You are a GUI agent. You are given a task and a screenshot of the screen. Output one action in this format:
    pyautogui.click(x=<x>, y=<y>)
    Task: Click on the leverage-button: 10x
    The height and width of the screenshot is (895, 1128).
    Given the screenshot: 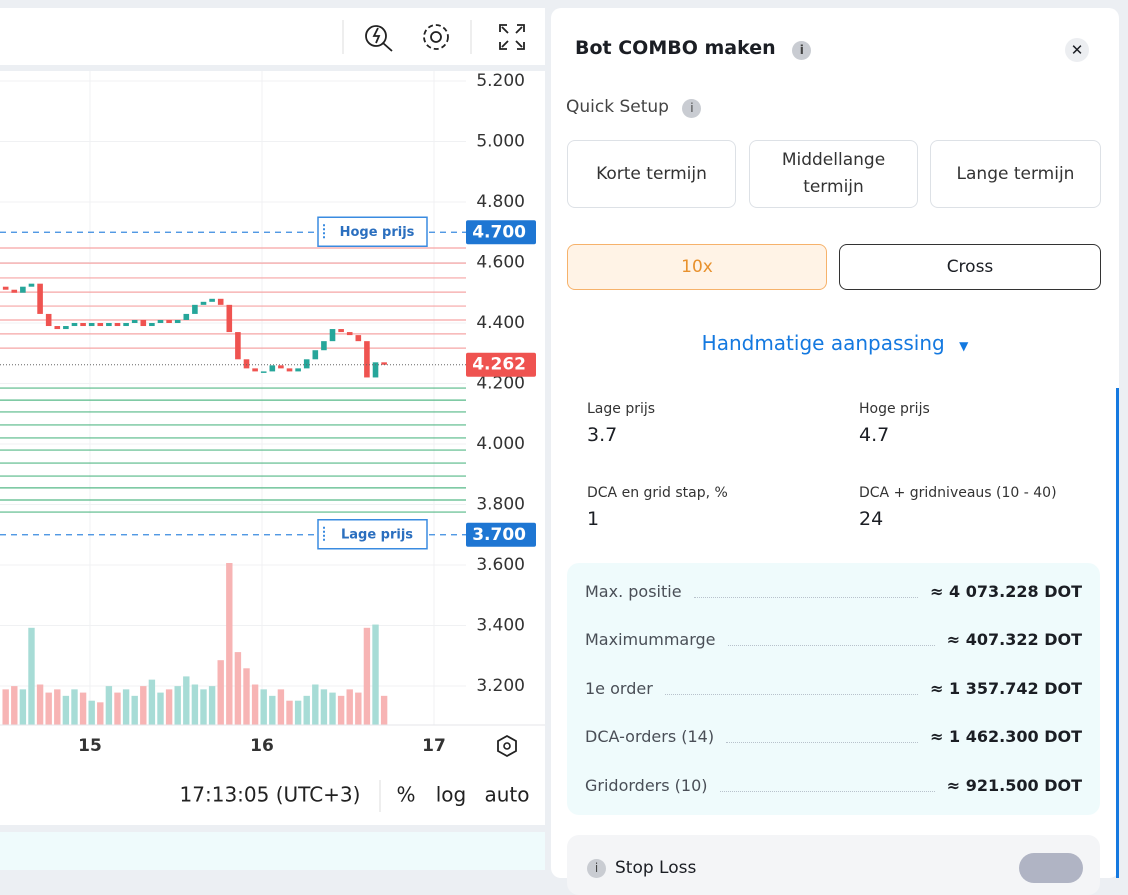 What is the action you would take?
    pyautogui.click(x=697, y=267)
    